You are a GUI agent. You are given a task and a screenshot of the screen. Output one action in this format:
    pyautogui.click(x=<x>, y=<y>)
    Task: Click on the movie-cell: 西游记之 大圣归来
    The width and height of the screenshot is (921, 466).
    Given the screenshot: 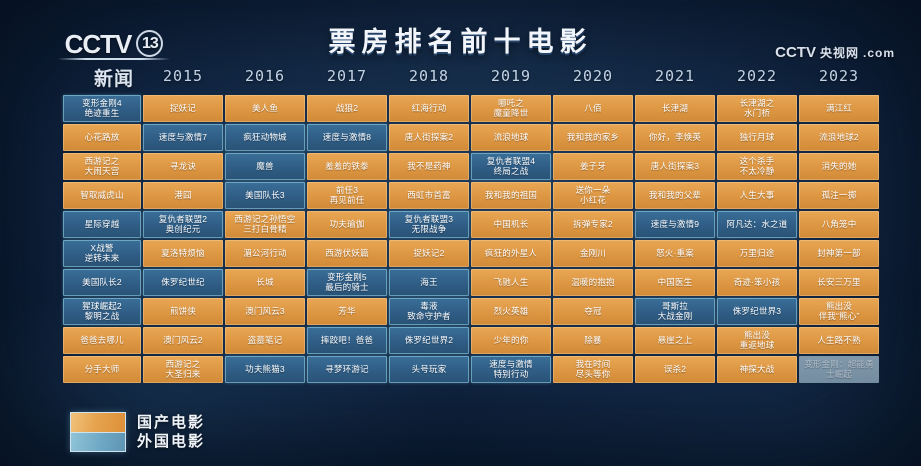 What is the action you would take?
    pyautogui.click(x=183, y=369)
    